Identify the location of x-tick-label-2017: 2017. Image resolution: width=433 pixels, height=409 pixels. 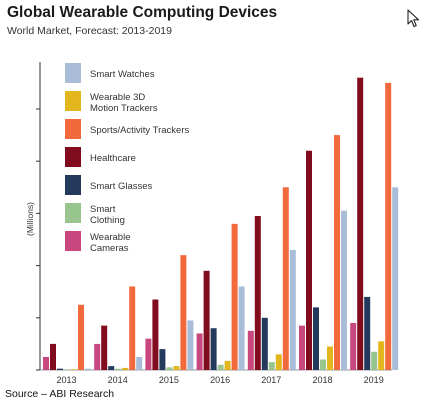
(271, 380).